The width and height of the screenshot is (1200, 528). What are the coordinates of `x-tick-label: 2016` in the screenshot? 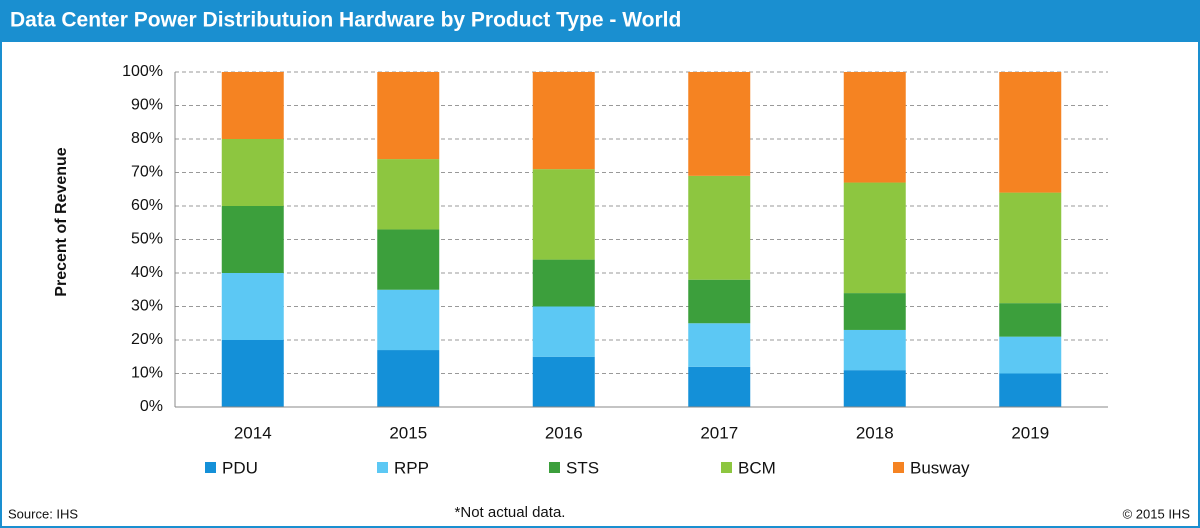 It's located at (564, 432).